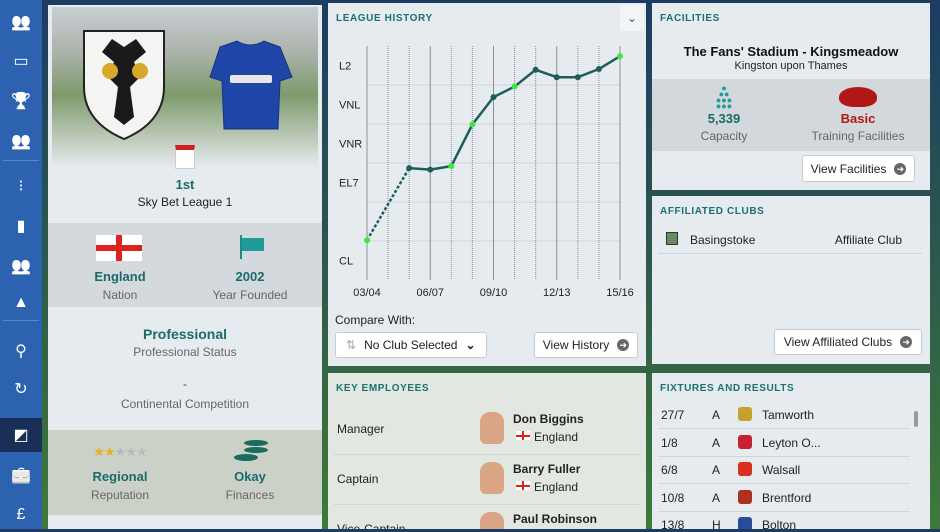 The height and width of the screenshot is (532, 940). Describe the element at coordinates (716, 523) in the screenshot. I see `fixture-venue: H` at that location.